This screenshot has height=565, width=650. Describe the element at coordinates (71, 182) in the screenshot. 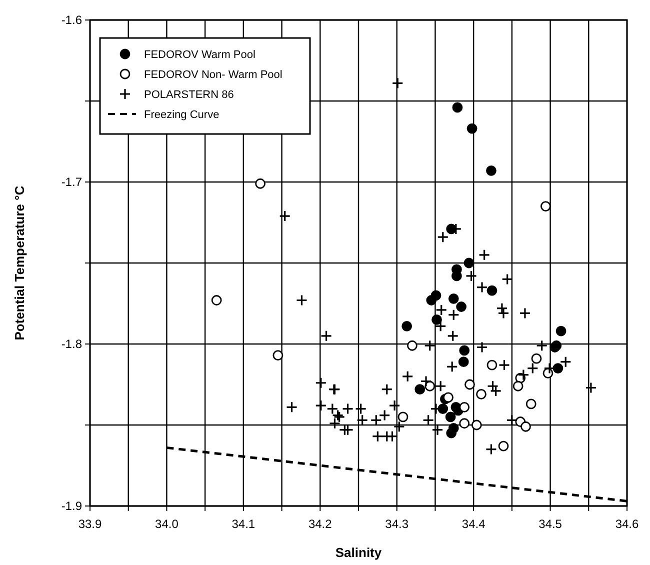

I see `y-tick-label: -1.7` at that location.